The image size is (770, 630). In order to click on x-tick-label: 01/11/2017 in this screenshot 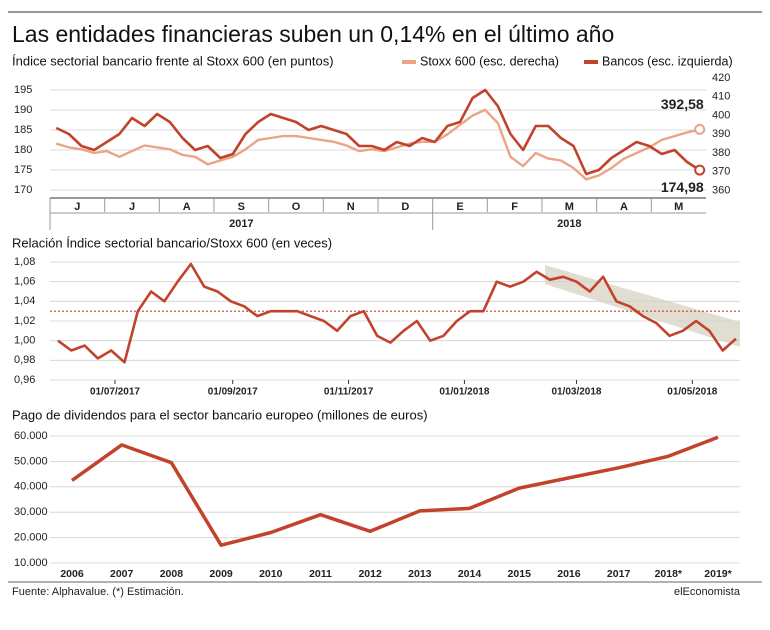, I will do `click(349, 392)`.